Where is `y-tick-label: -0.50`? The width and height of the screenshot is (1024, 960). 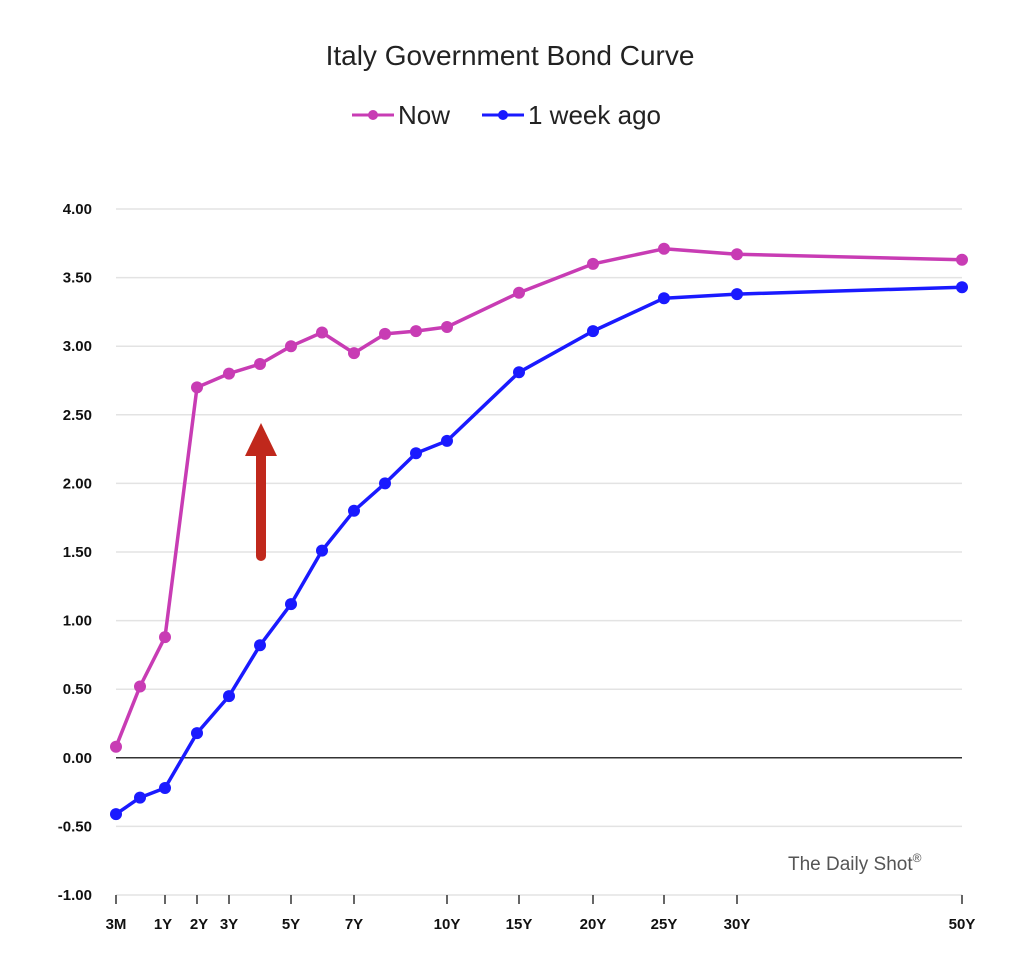 y-tick-label: -0.50 is located at coordinates (75, 826).